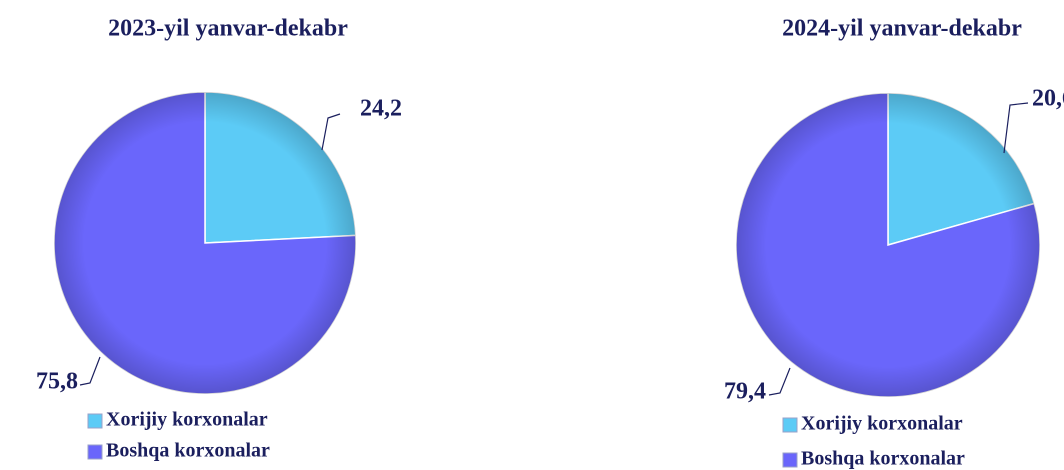  Describe the element at coordinates (57, 382) in the screenshot. I see `data-label: 75,8` at that location.